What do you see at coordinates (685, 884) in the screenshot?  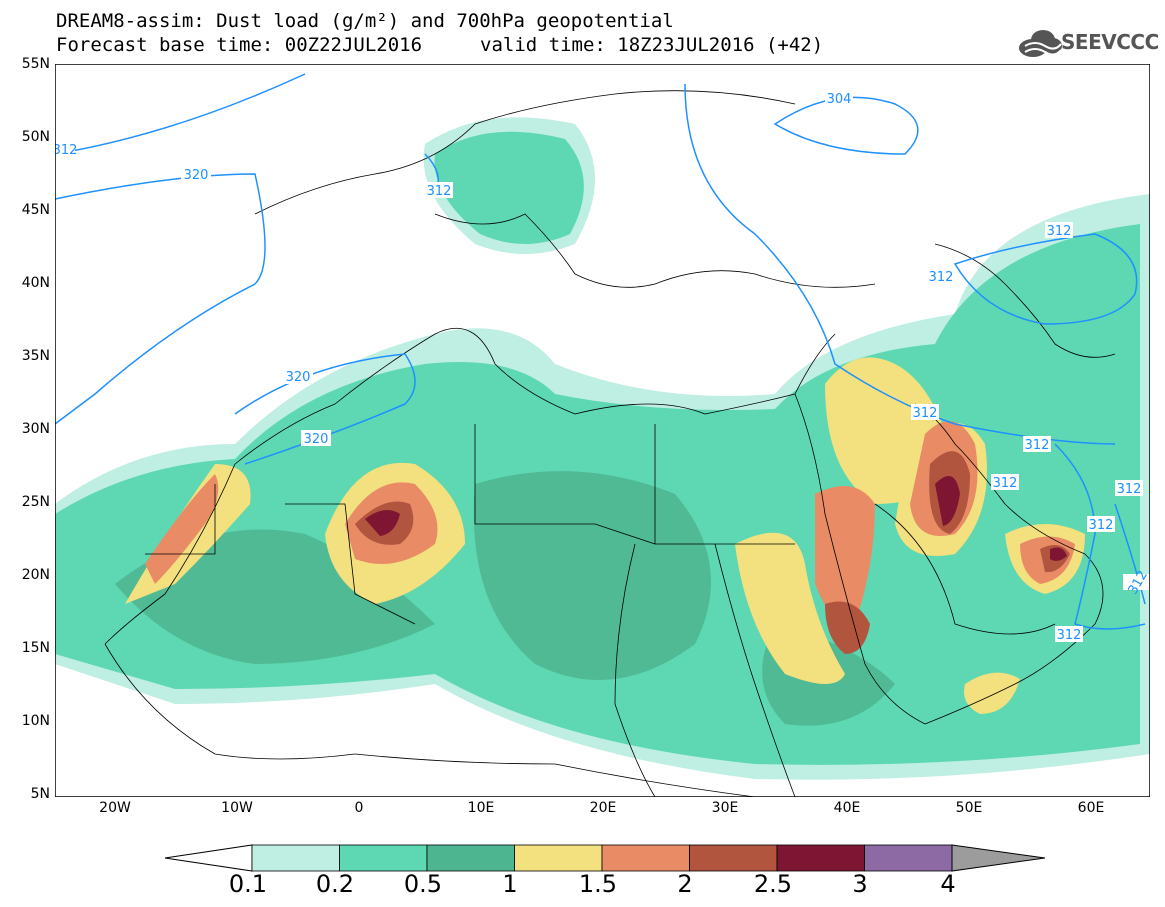 I see `colorbar-label: 2` at bounding box center [685, 884].